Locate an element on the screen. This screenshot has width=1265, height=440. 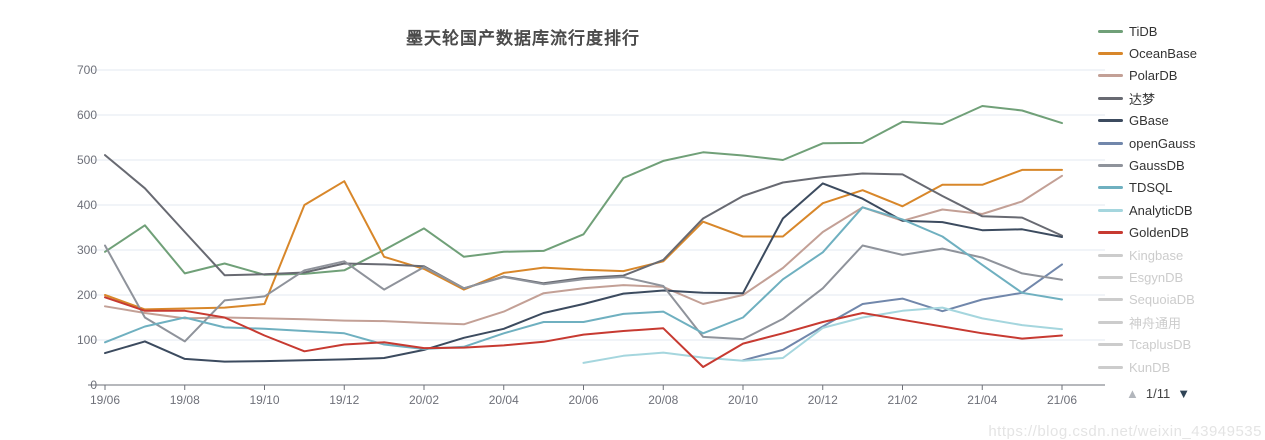
x-tick-label: 21/06 is located at coordinates (1062, 400).